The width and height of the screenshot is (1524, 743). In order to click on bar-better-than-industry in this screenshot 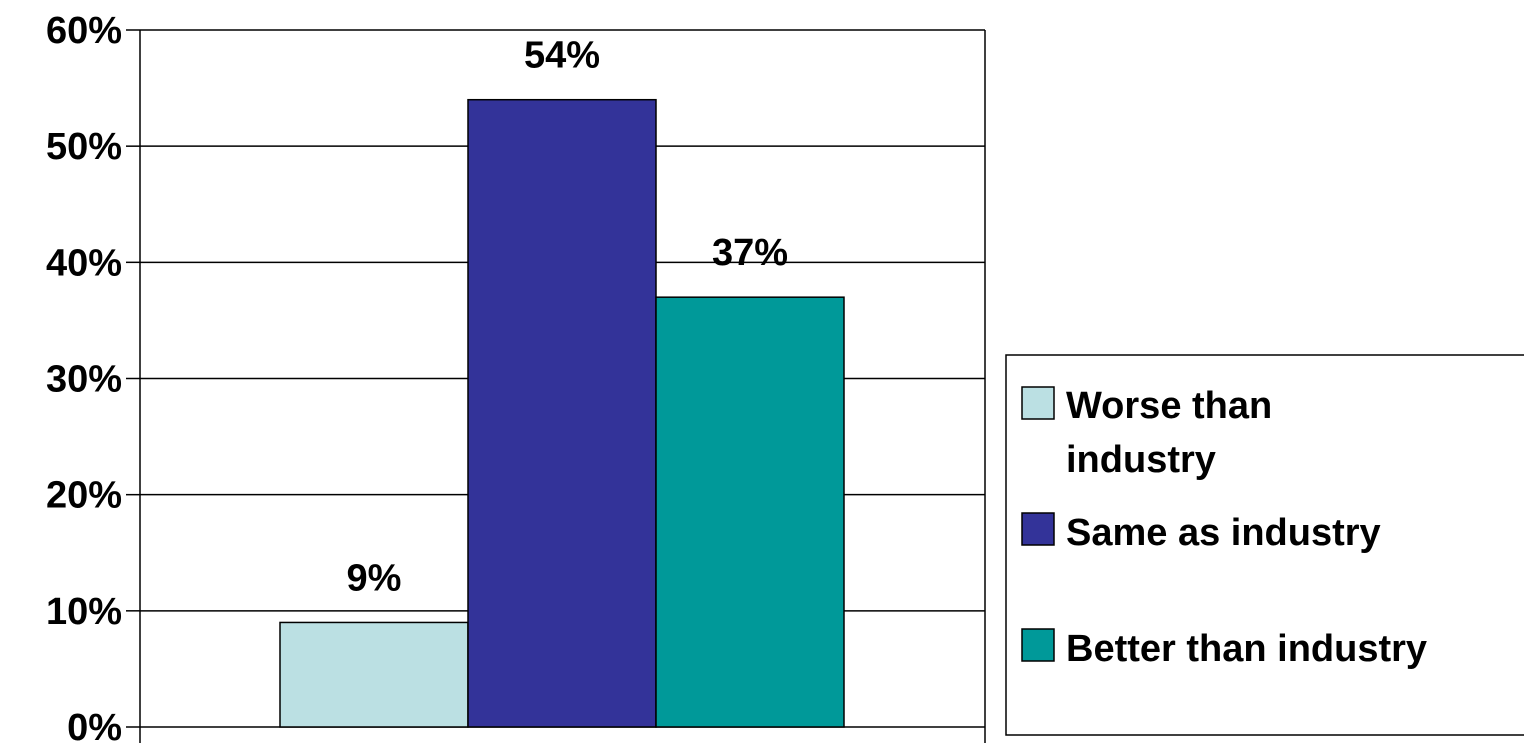, I will do `click(750, 512)`.